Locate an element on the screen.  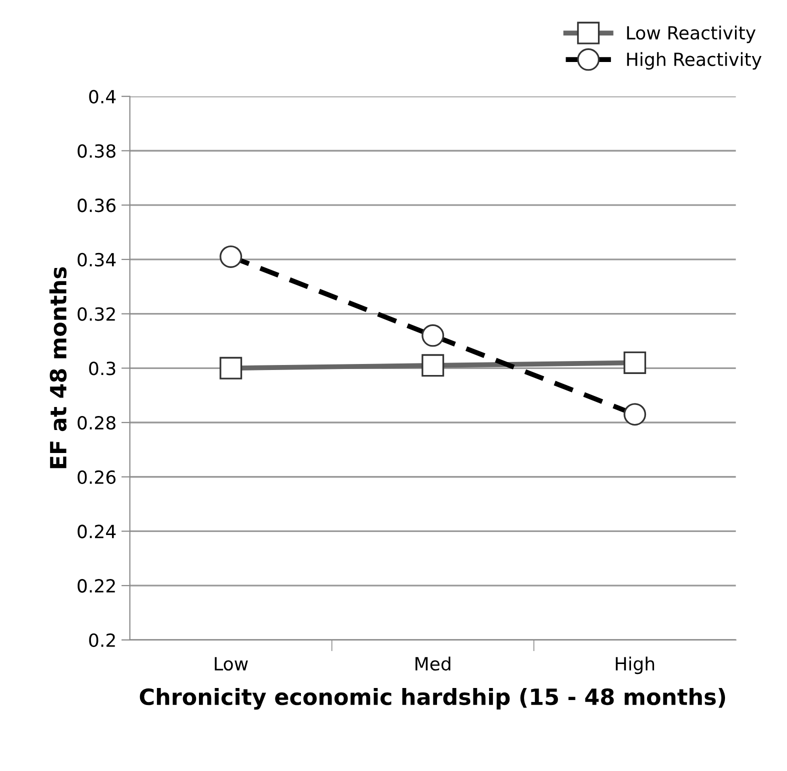
x-tick-label: Low is located at coordinates (231, 664).